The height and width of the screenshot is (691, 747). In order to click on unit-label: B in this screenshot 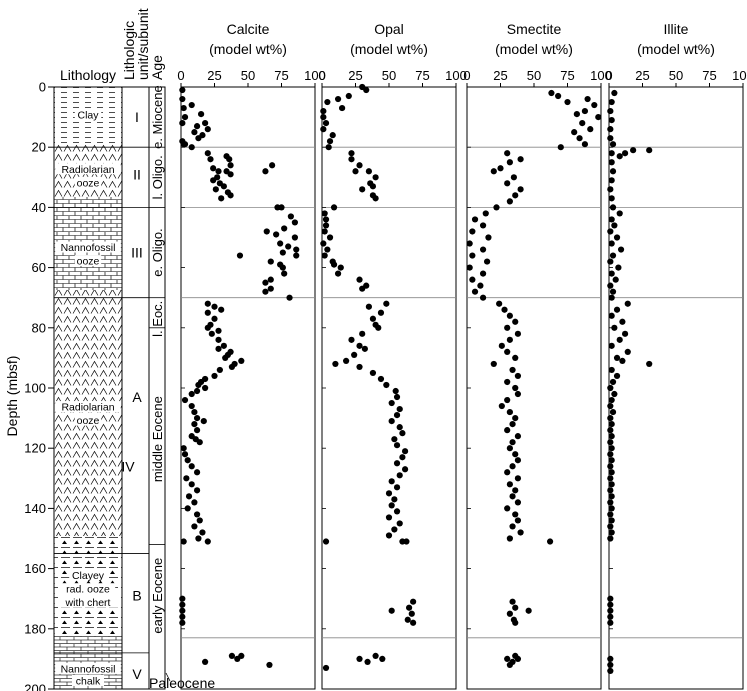, I will do `click(136, 596)`.